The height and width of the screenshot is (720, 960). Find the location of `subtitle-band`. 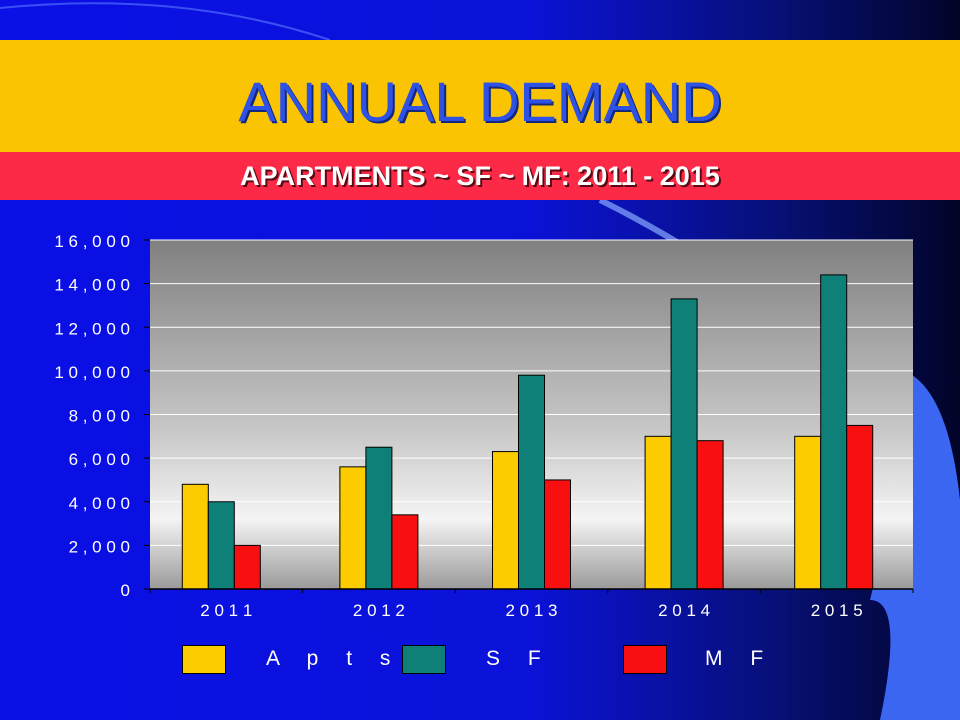

subtitle-band is located at coordinates (480, 176).